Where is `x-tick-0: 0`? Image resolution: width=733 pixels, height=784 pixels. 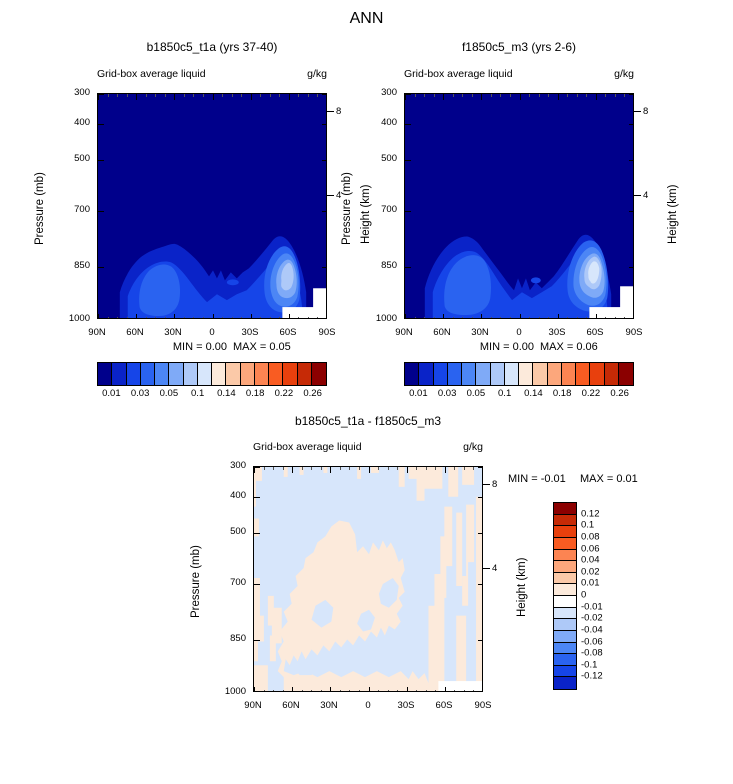
x-tick-0: 0 is located at coordinates (368, 705).